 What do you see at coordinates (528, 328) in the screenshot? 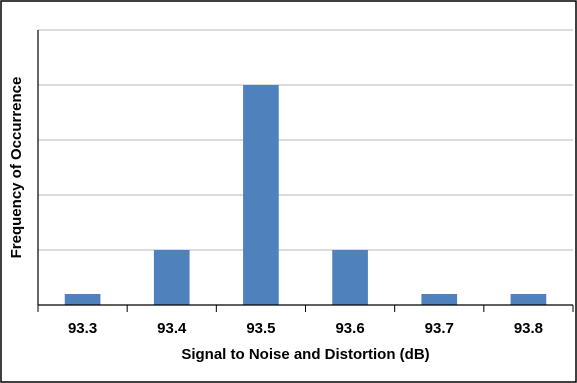
I see `x-tick-label-93.8: 93.8` at bounding box center [528, 328].